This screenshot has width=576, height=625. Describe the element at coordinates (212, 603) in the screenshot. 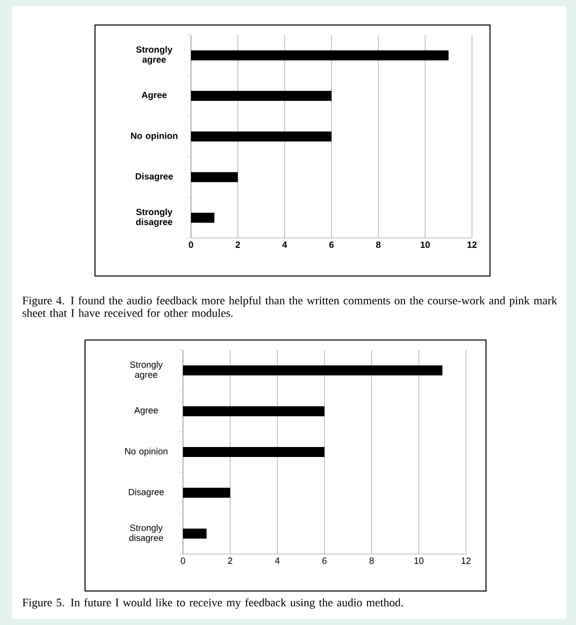

I see `caption: Figure 5. In future I would like to receive my feedback using the audio method.` at that location.